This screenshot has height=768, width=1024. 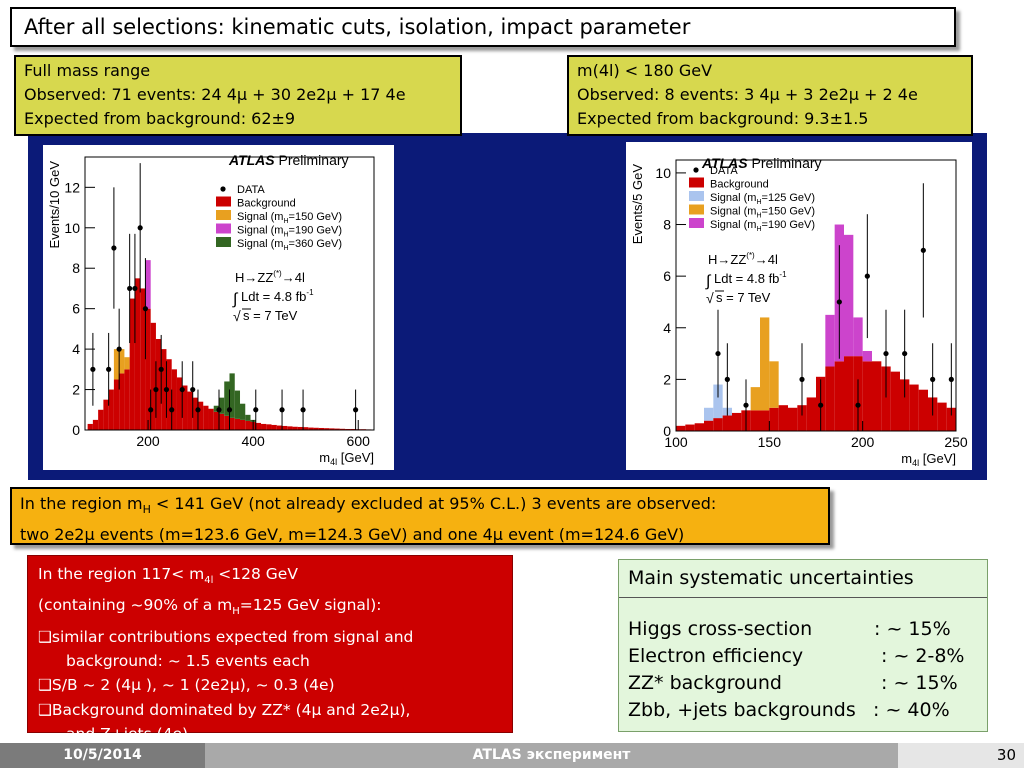 What do you see at coordinates (270, 277) in the screenshot?
I see `process-label: H→ZZ(*)→4l` at bounding box center [270, 277].